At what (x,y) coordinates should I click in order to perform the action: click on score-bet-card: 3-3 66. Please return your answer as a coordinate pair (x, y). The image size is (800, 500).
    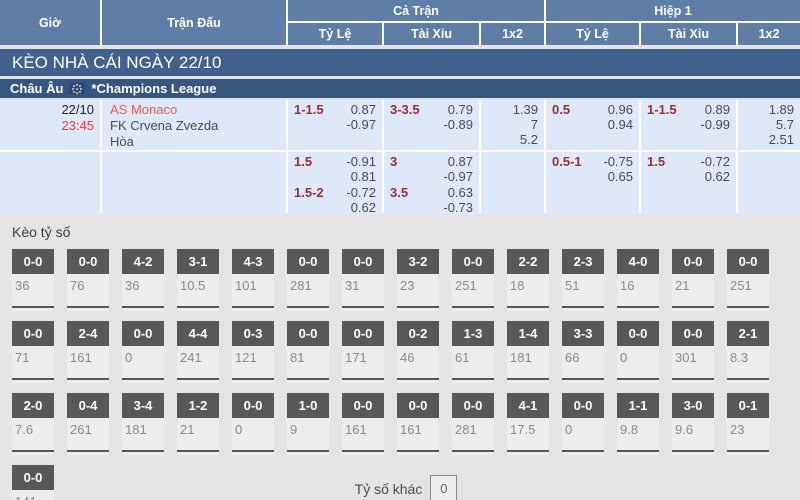
    Looking at the image, I should click on (583, 352).